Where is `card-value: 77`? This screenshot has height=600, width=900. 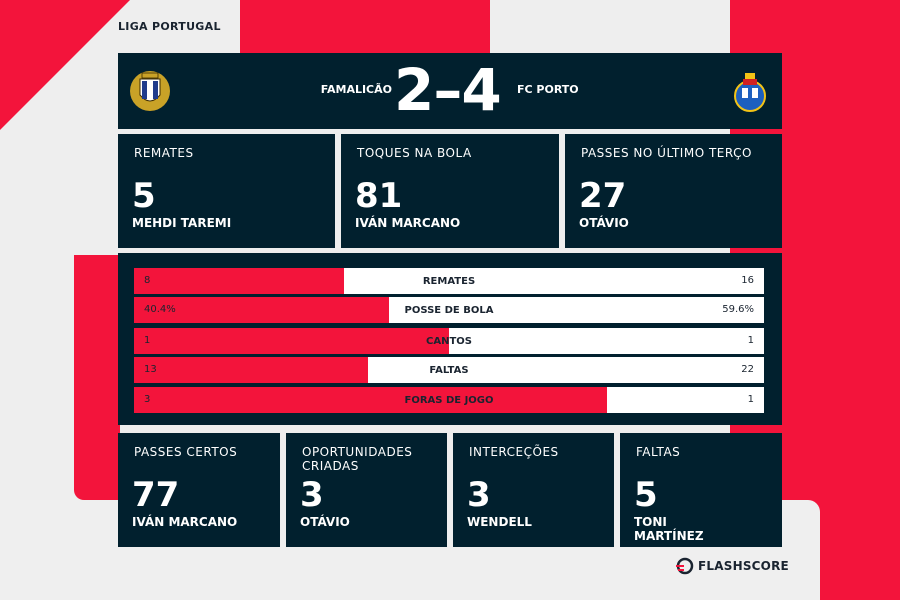
card-value: 77 is located at coordinates (156, 495).